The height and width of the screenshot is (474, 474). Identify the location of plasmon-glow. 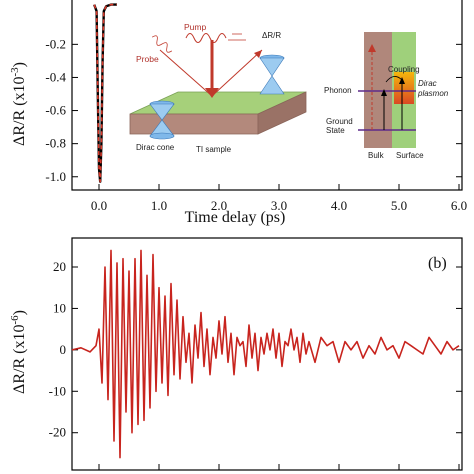
(404, 88).